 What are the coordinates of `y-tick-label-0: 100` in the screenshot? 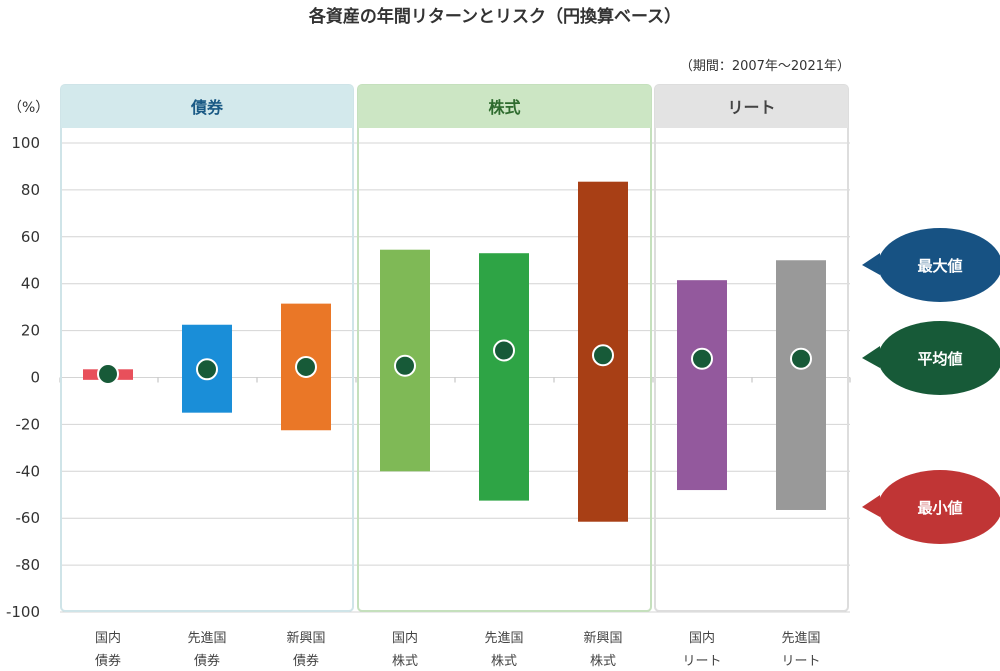 It's located at (25, 143).